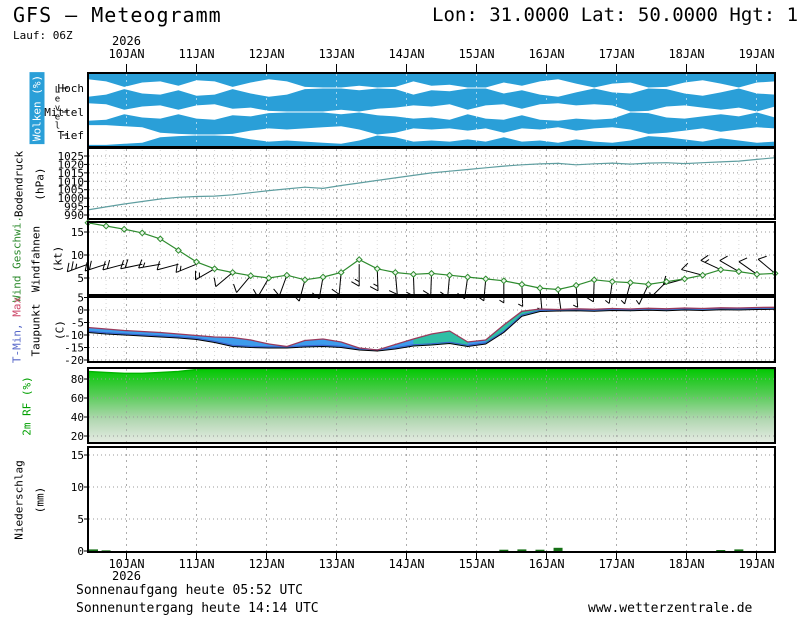 This screenshot has height=625, width=800. I want to click on date-label-top: 14JAN, so click(406, 54).